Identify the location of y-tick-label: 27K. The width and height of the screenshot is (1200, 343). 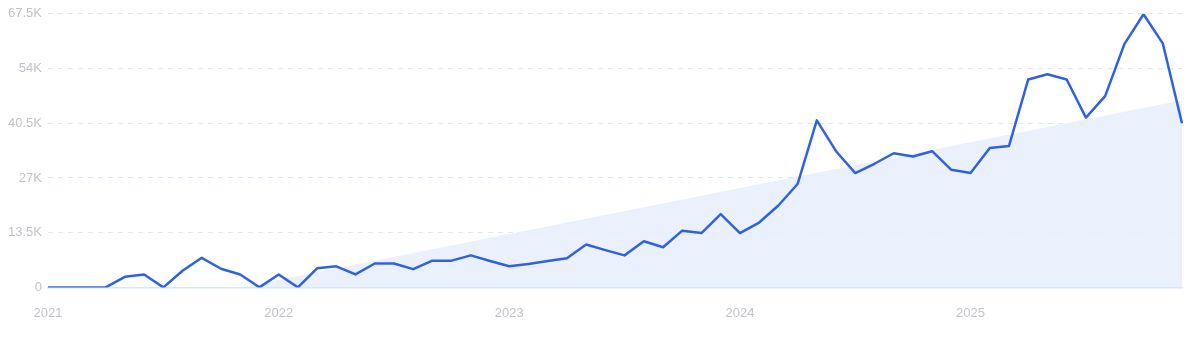
(30, 177).